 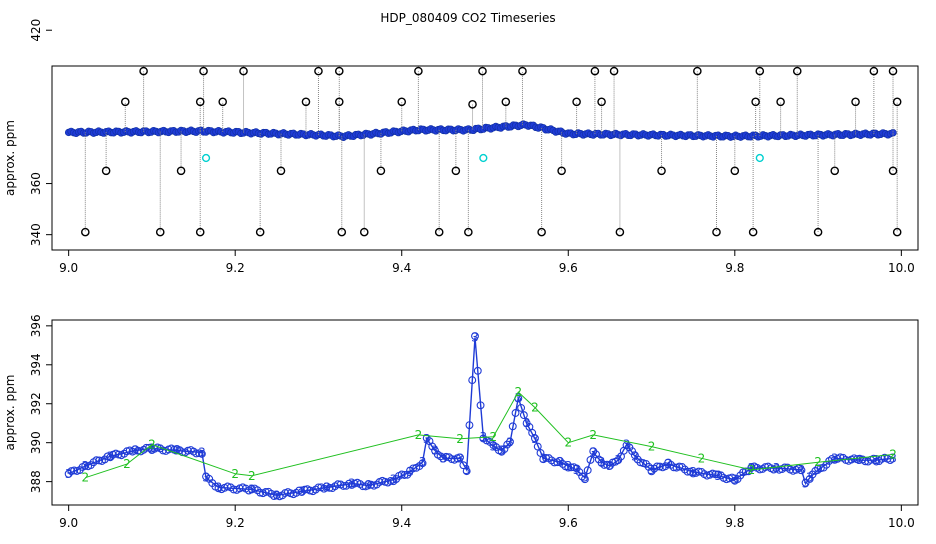 I want to click on x-tick-label: 9.4, so click(x=401, y=268).